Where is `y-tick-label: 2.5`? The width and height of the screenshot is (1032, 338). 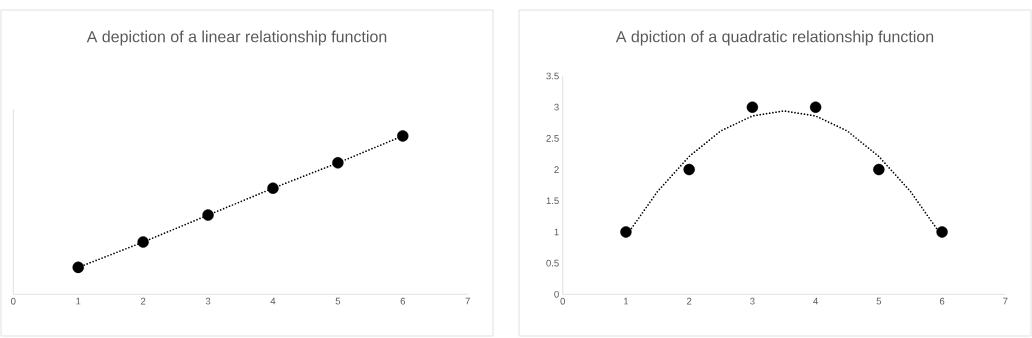
y-tick-label: 2.5 is located at coordinates (552, 138).